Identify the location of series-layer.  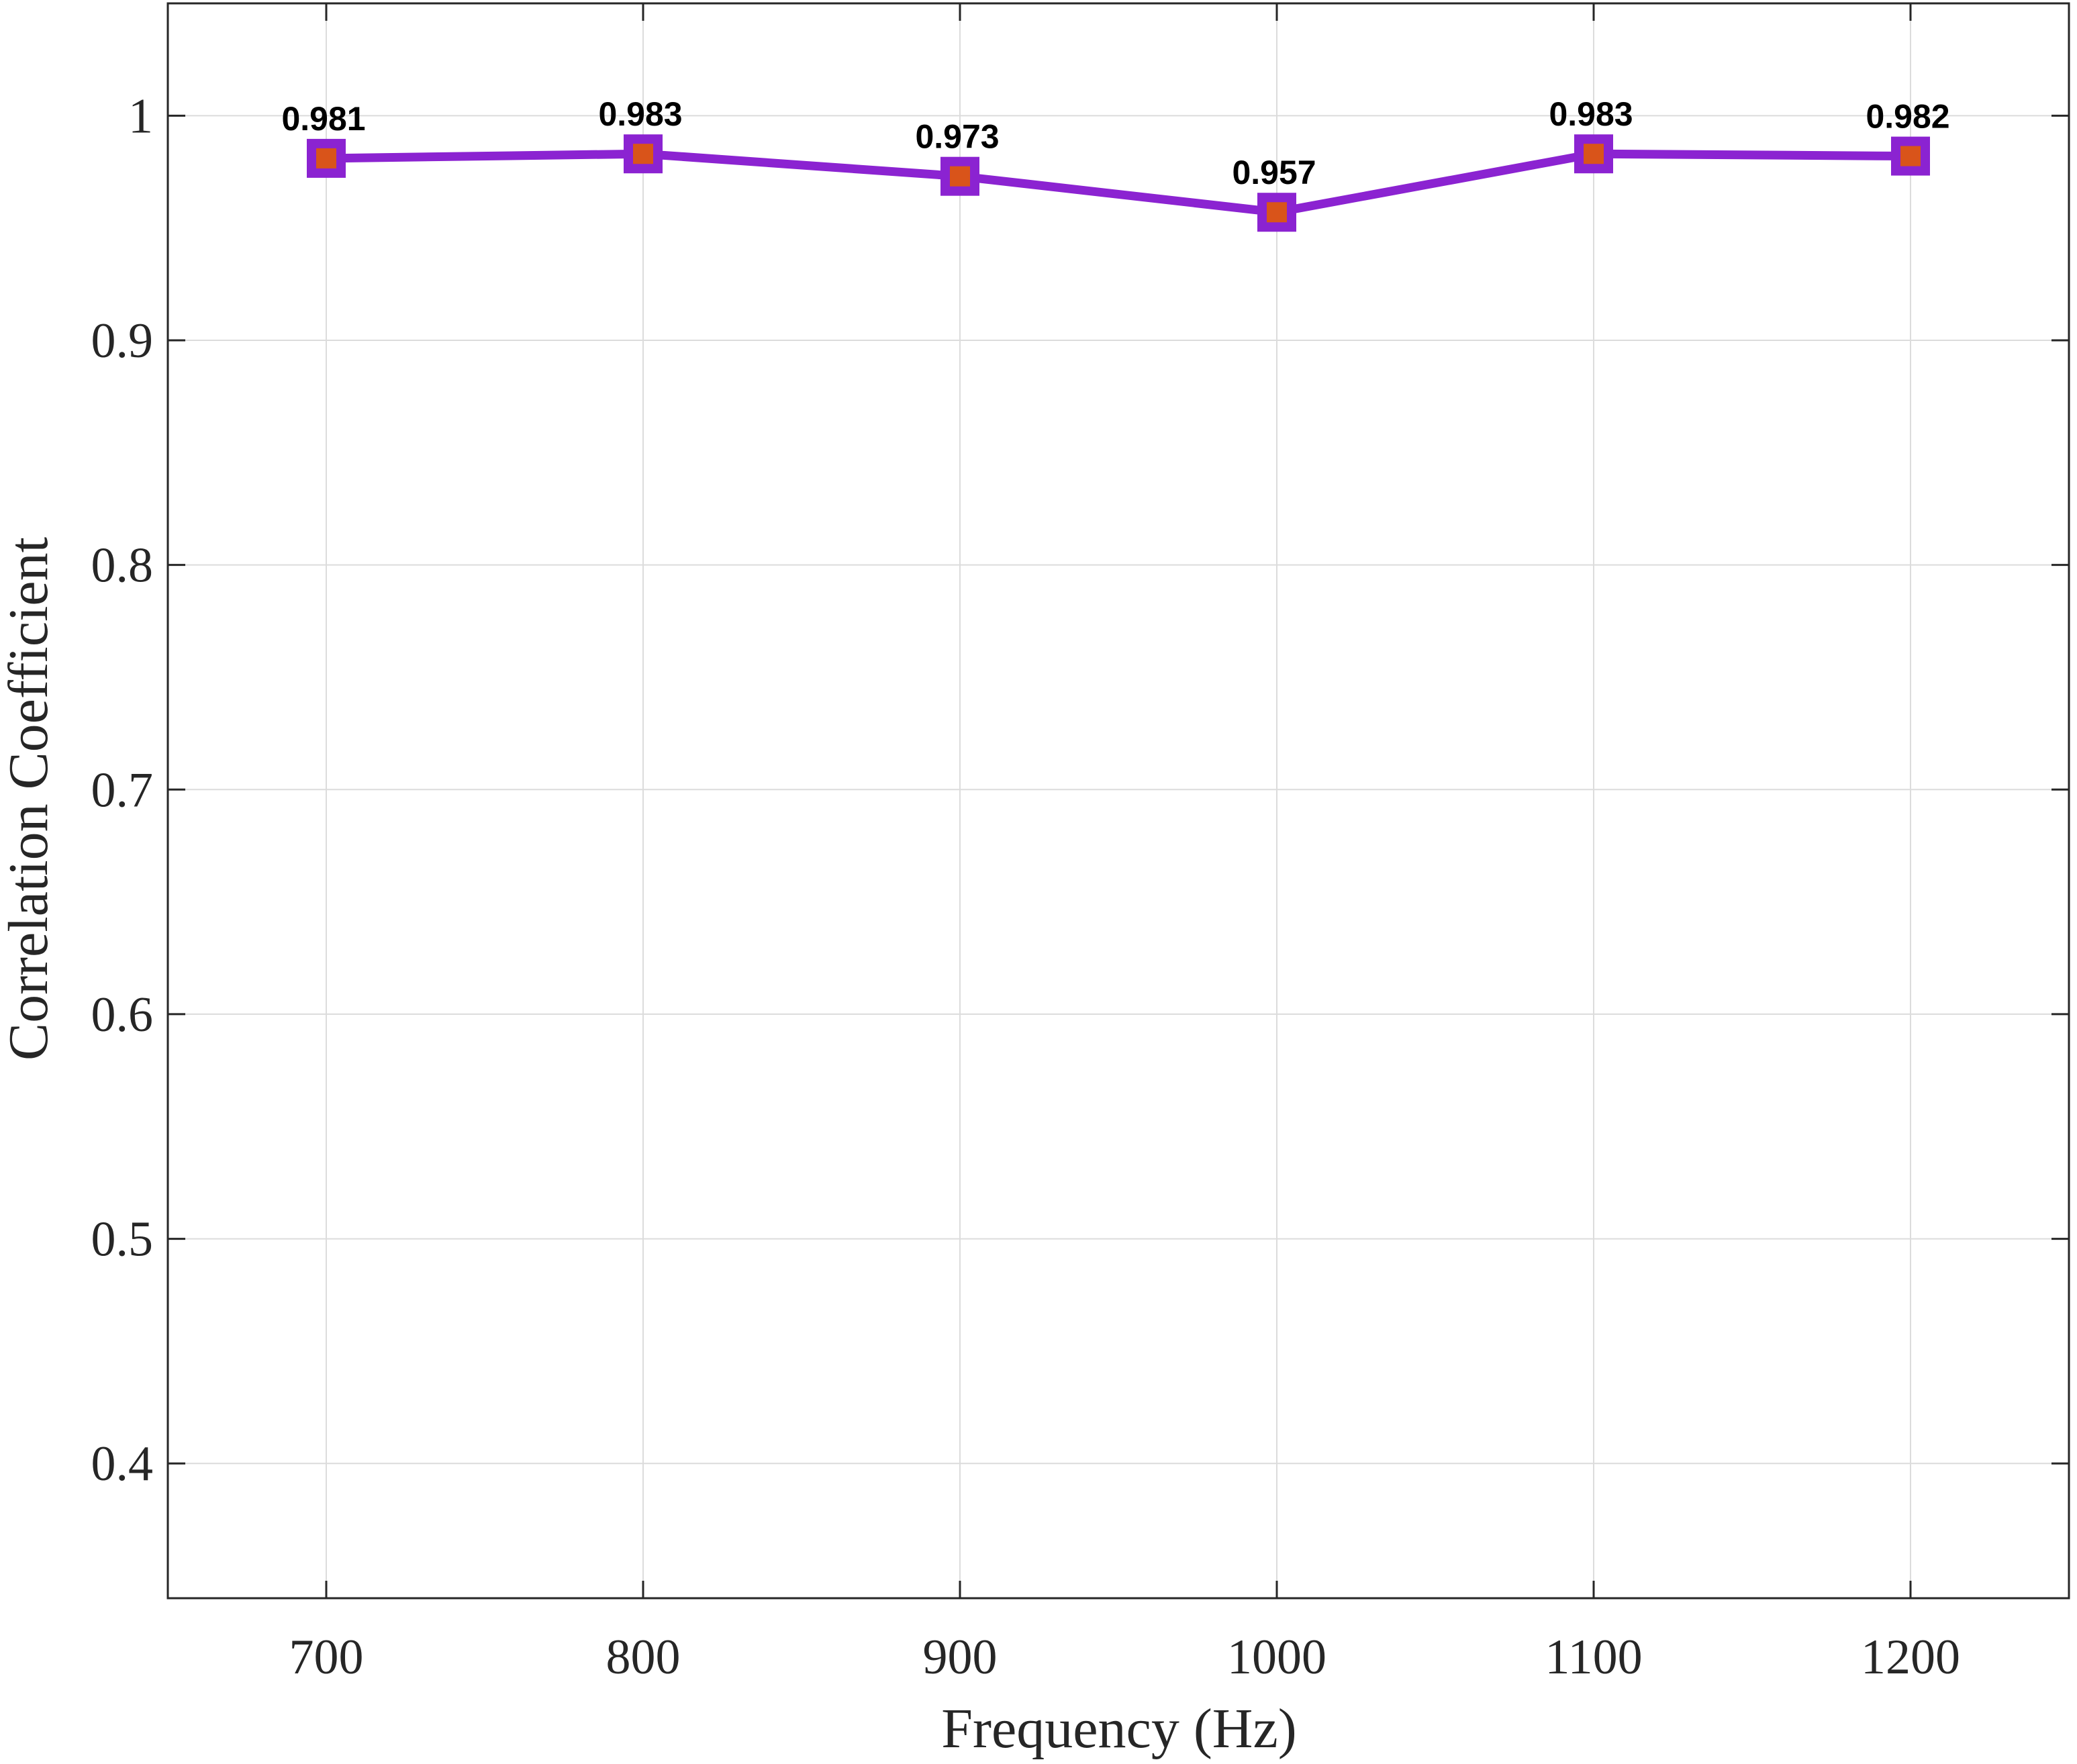
(1118, 183).